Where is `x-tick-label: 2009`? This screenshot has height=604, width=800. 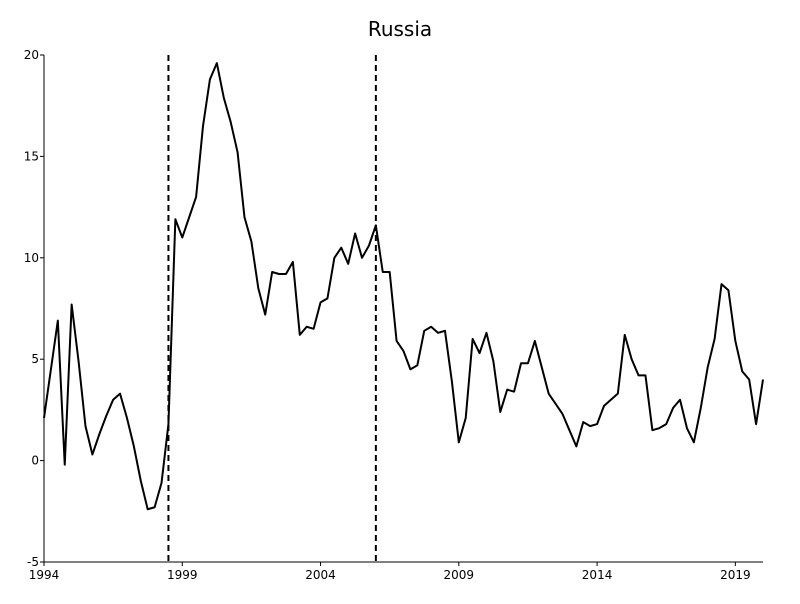
x-tick-label: 2009 is located at coordinates (459, 575).